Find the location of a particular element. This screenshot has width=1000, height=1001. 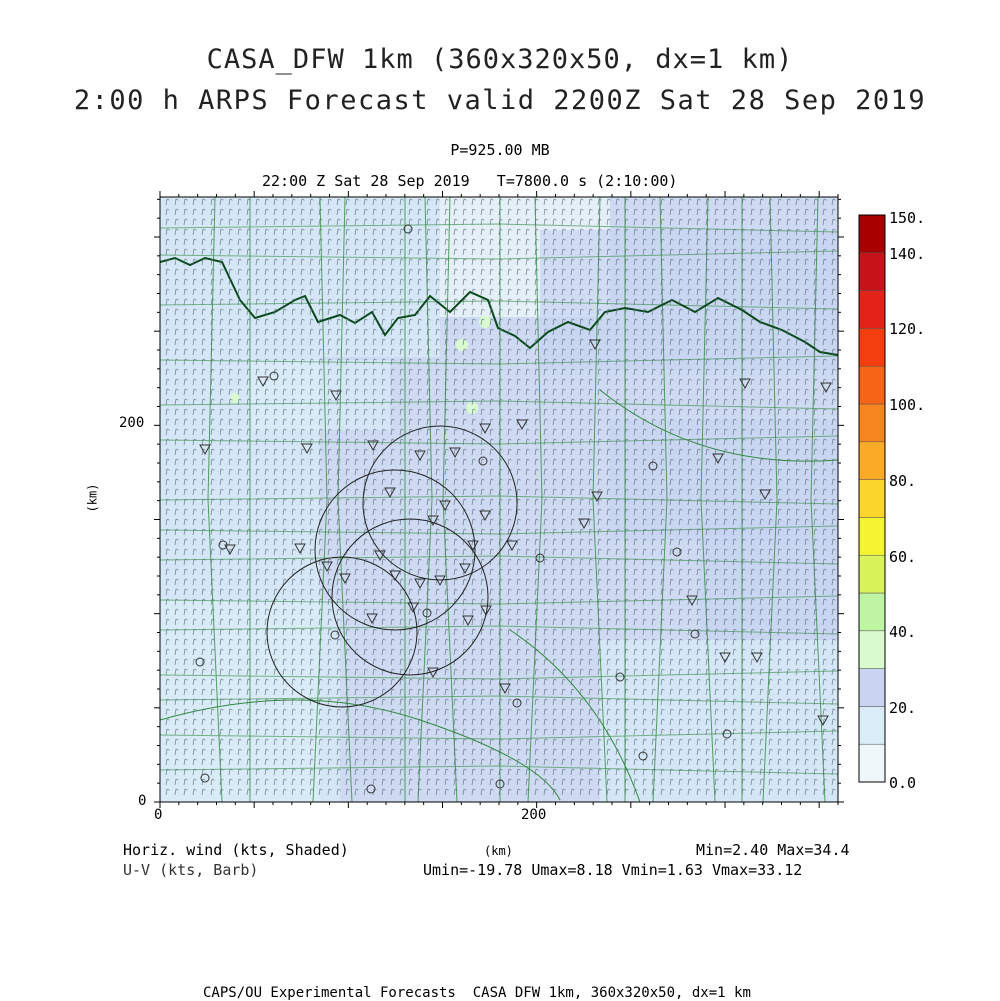

radar-range-rings is located at coordinates (392, 566).